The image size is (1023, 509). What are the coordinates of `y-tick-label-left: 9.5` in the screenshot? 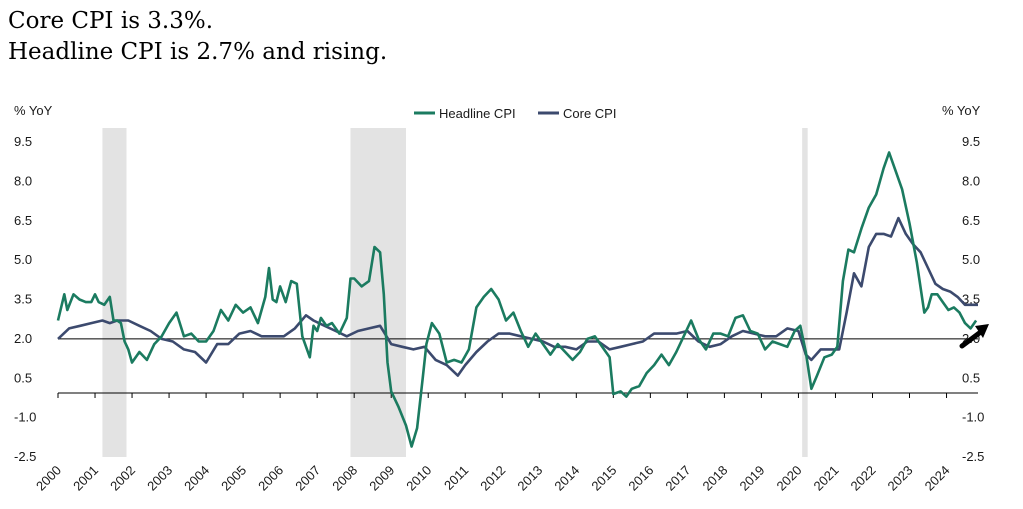 It's located at (23, 141).